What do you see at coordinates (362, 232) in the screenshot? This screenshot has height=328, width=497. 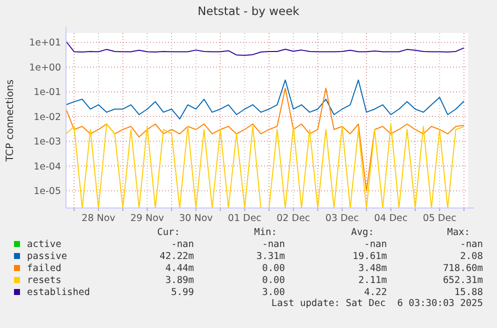 I see `text: Avg:` at bounding box center [362, 232].